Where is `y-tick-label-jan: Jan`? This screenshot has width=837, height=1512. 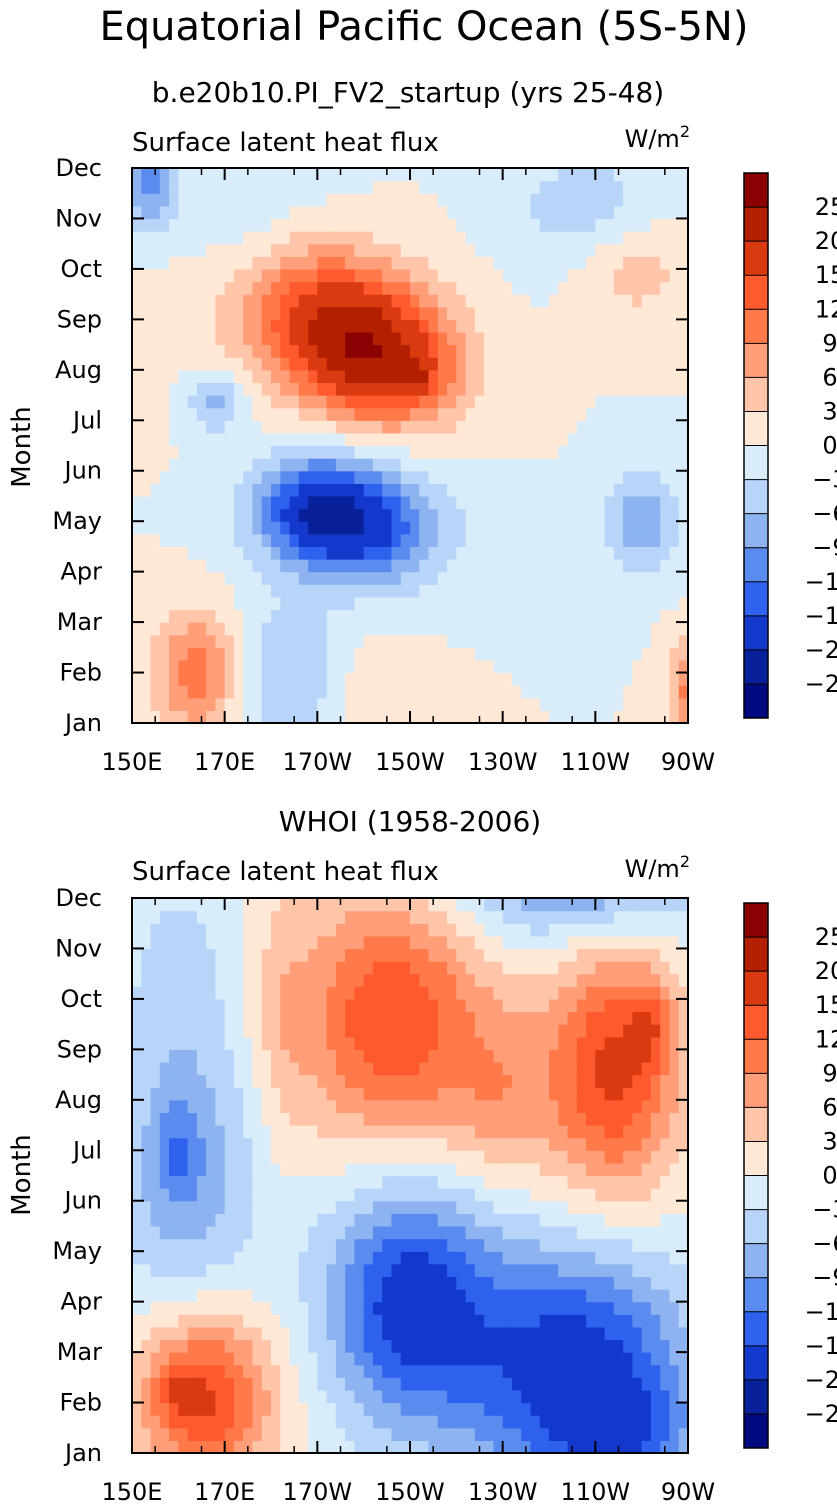
y-tick-label-jan: Jan is located at coordinates (82, 723).